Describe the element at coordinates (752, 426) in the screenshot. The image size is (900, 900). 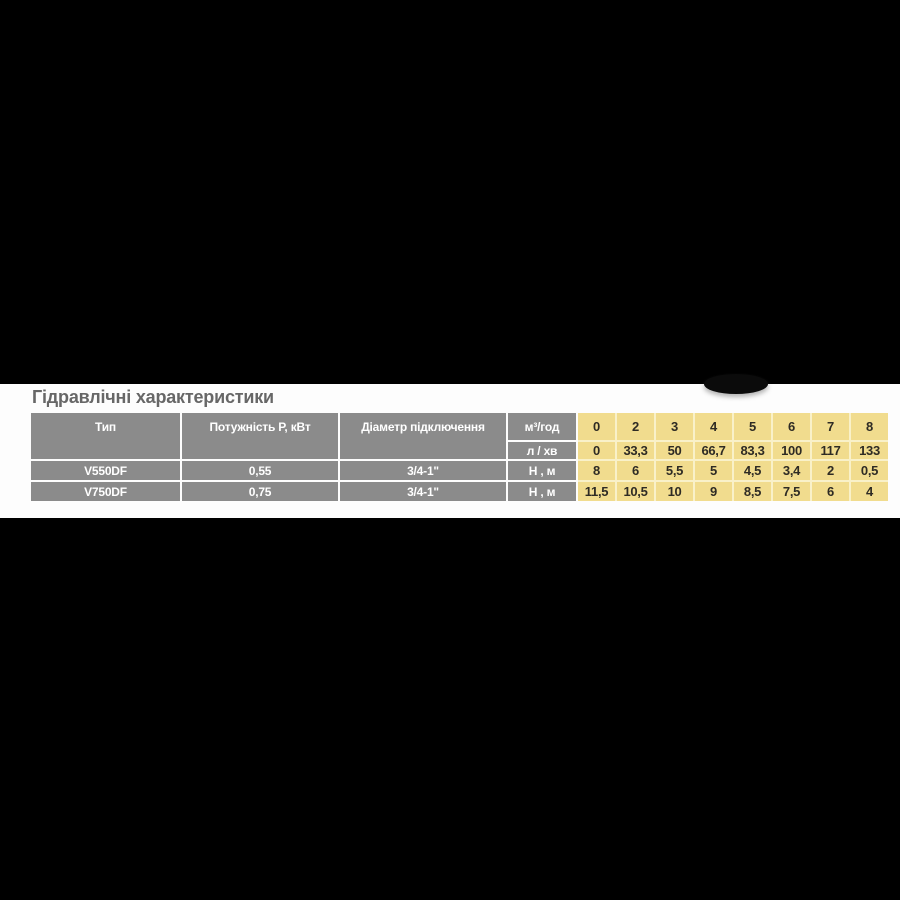
I see `flow-m3h-value: 5` at that location.